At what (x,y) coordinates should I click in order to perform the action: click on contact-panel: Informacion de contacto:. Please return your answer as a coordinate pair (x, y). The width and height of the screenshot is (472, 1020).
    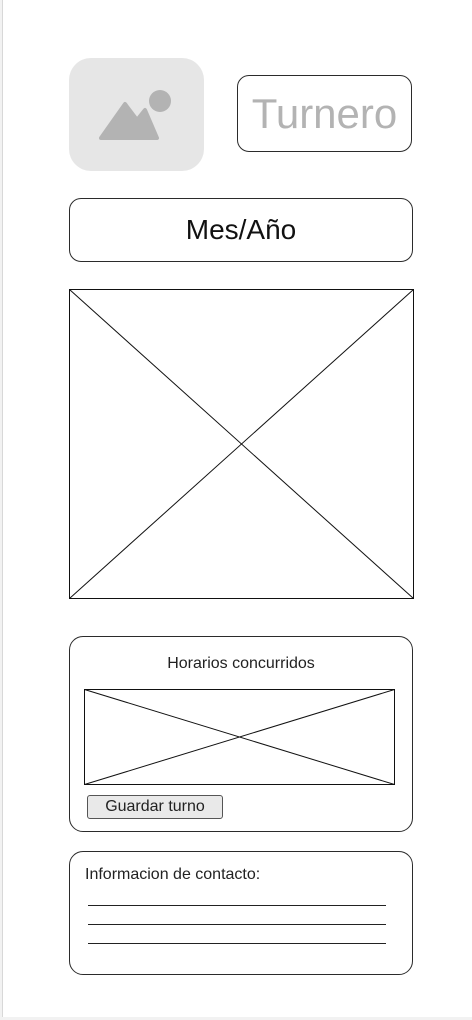
    Looking at the image, I should click on (241, 913).